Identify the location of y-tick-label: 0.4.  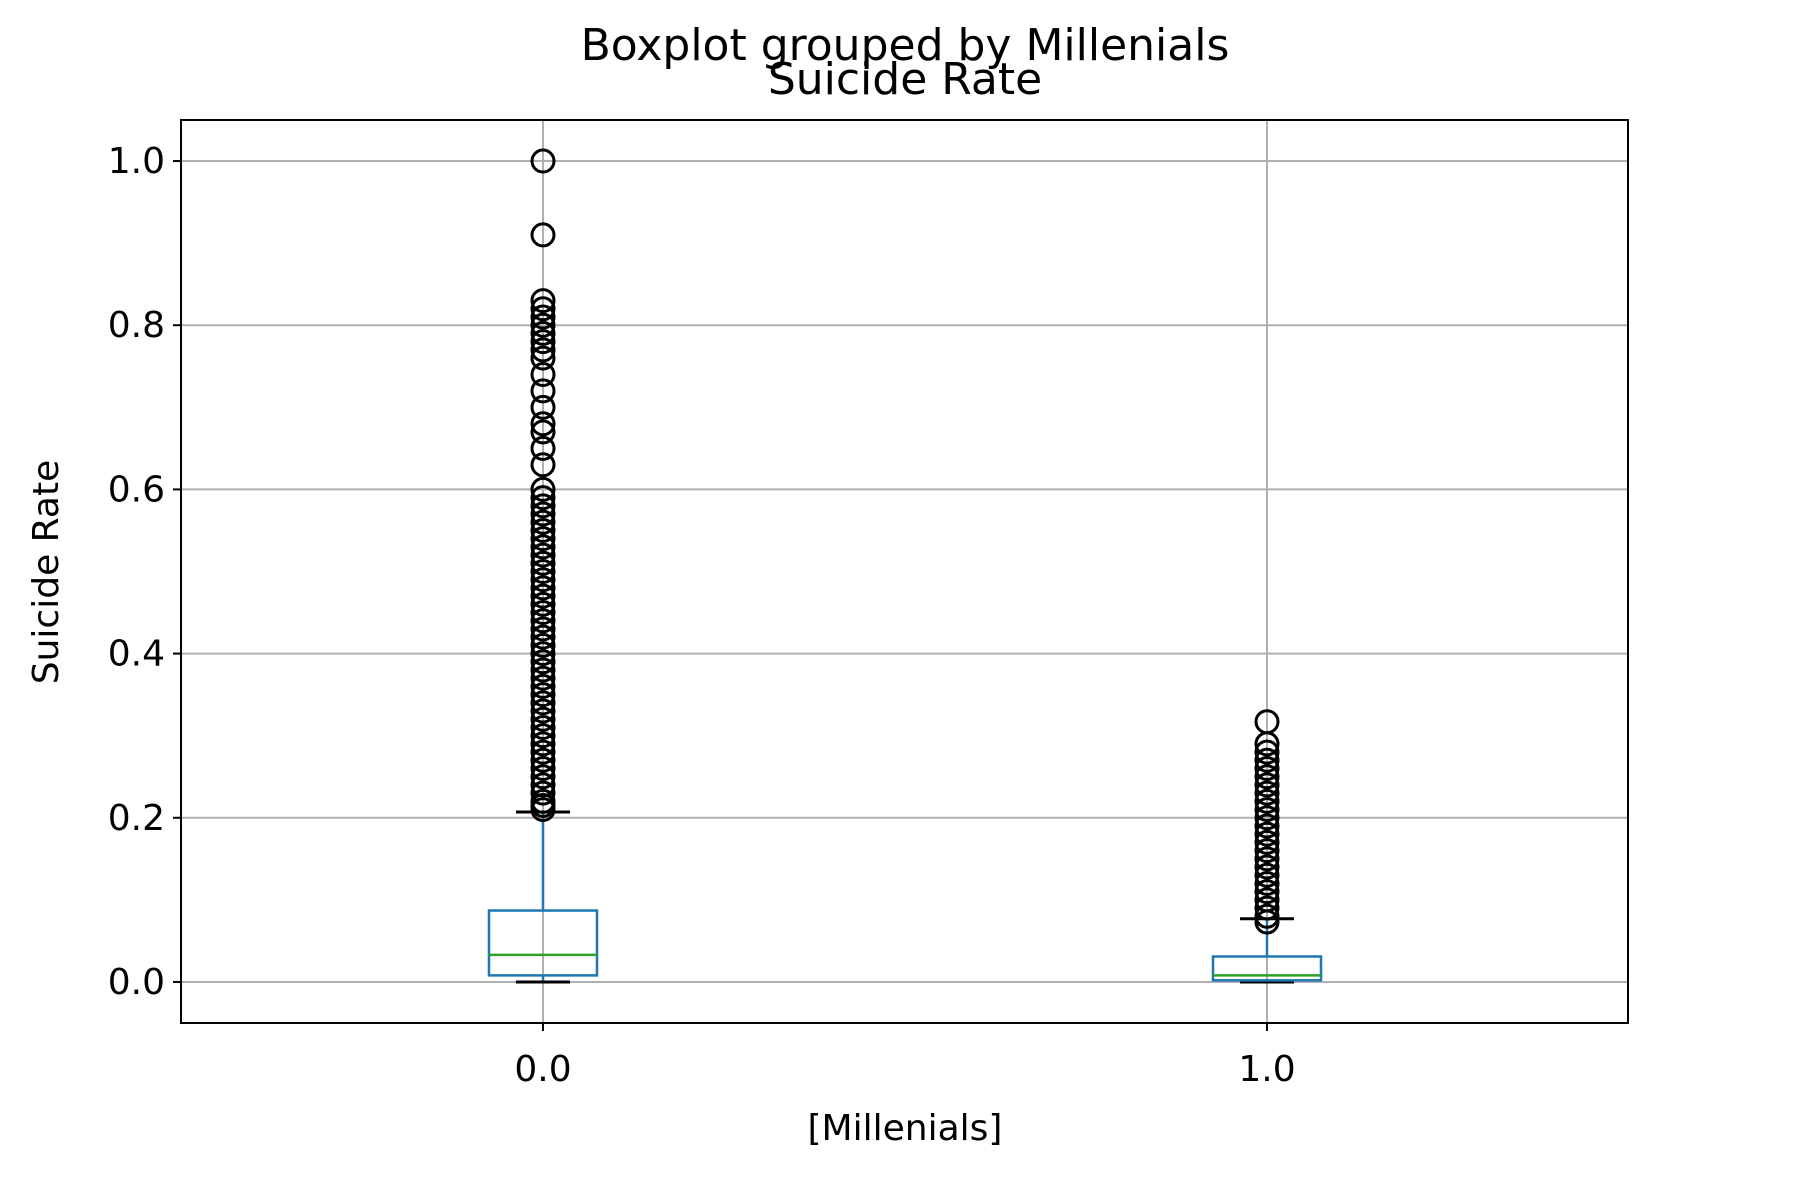
(136, 654).